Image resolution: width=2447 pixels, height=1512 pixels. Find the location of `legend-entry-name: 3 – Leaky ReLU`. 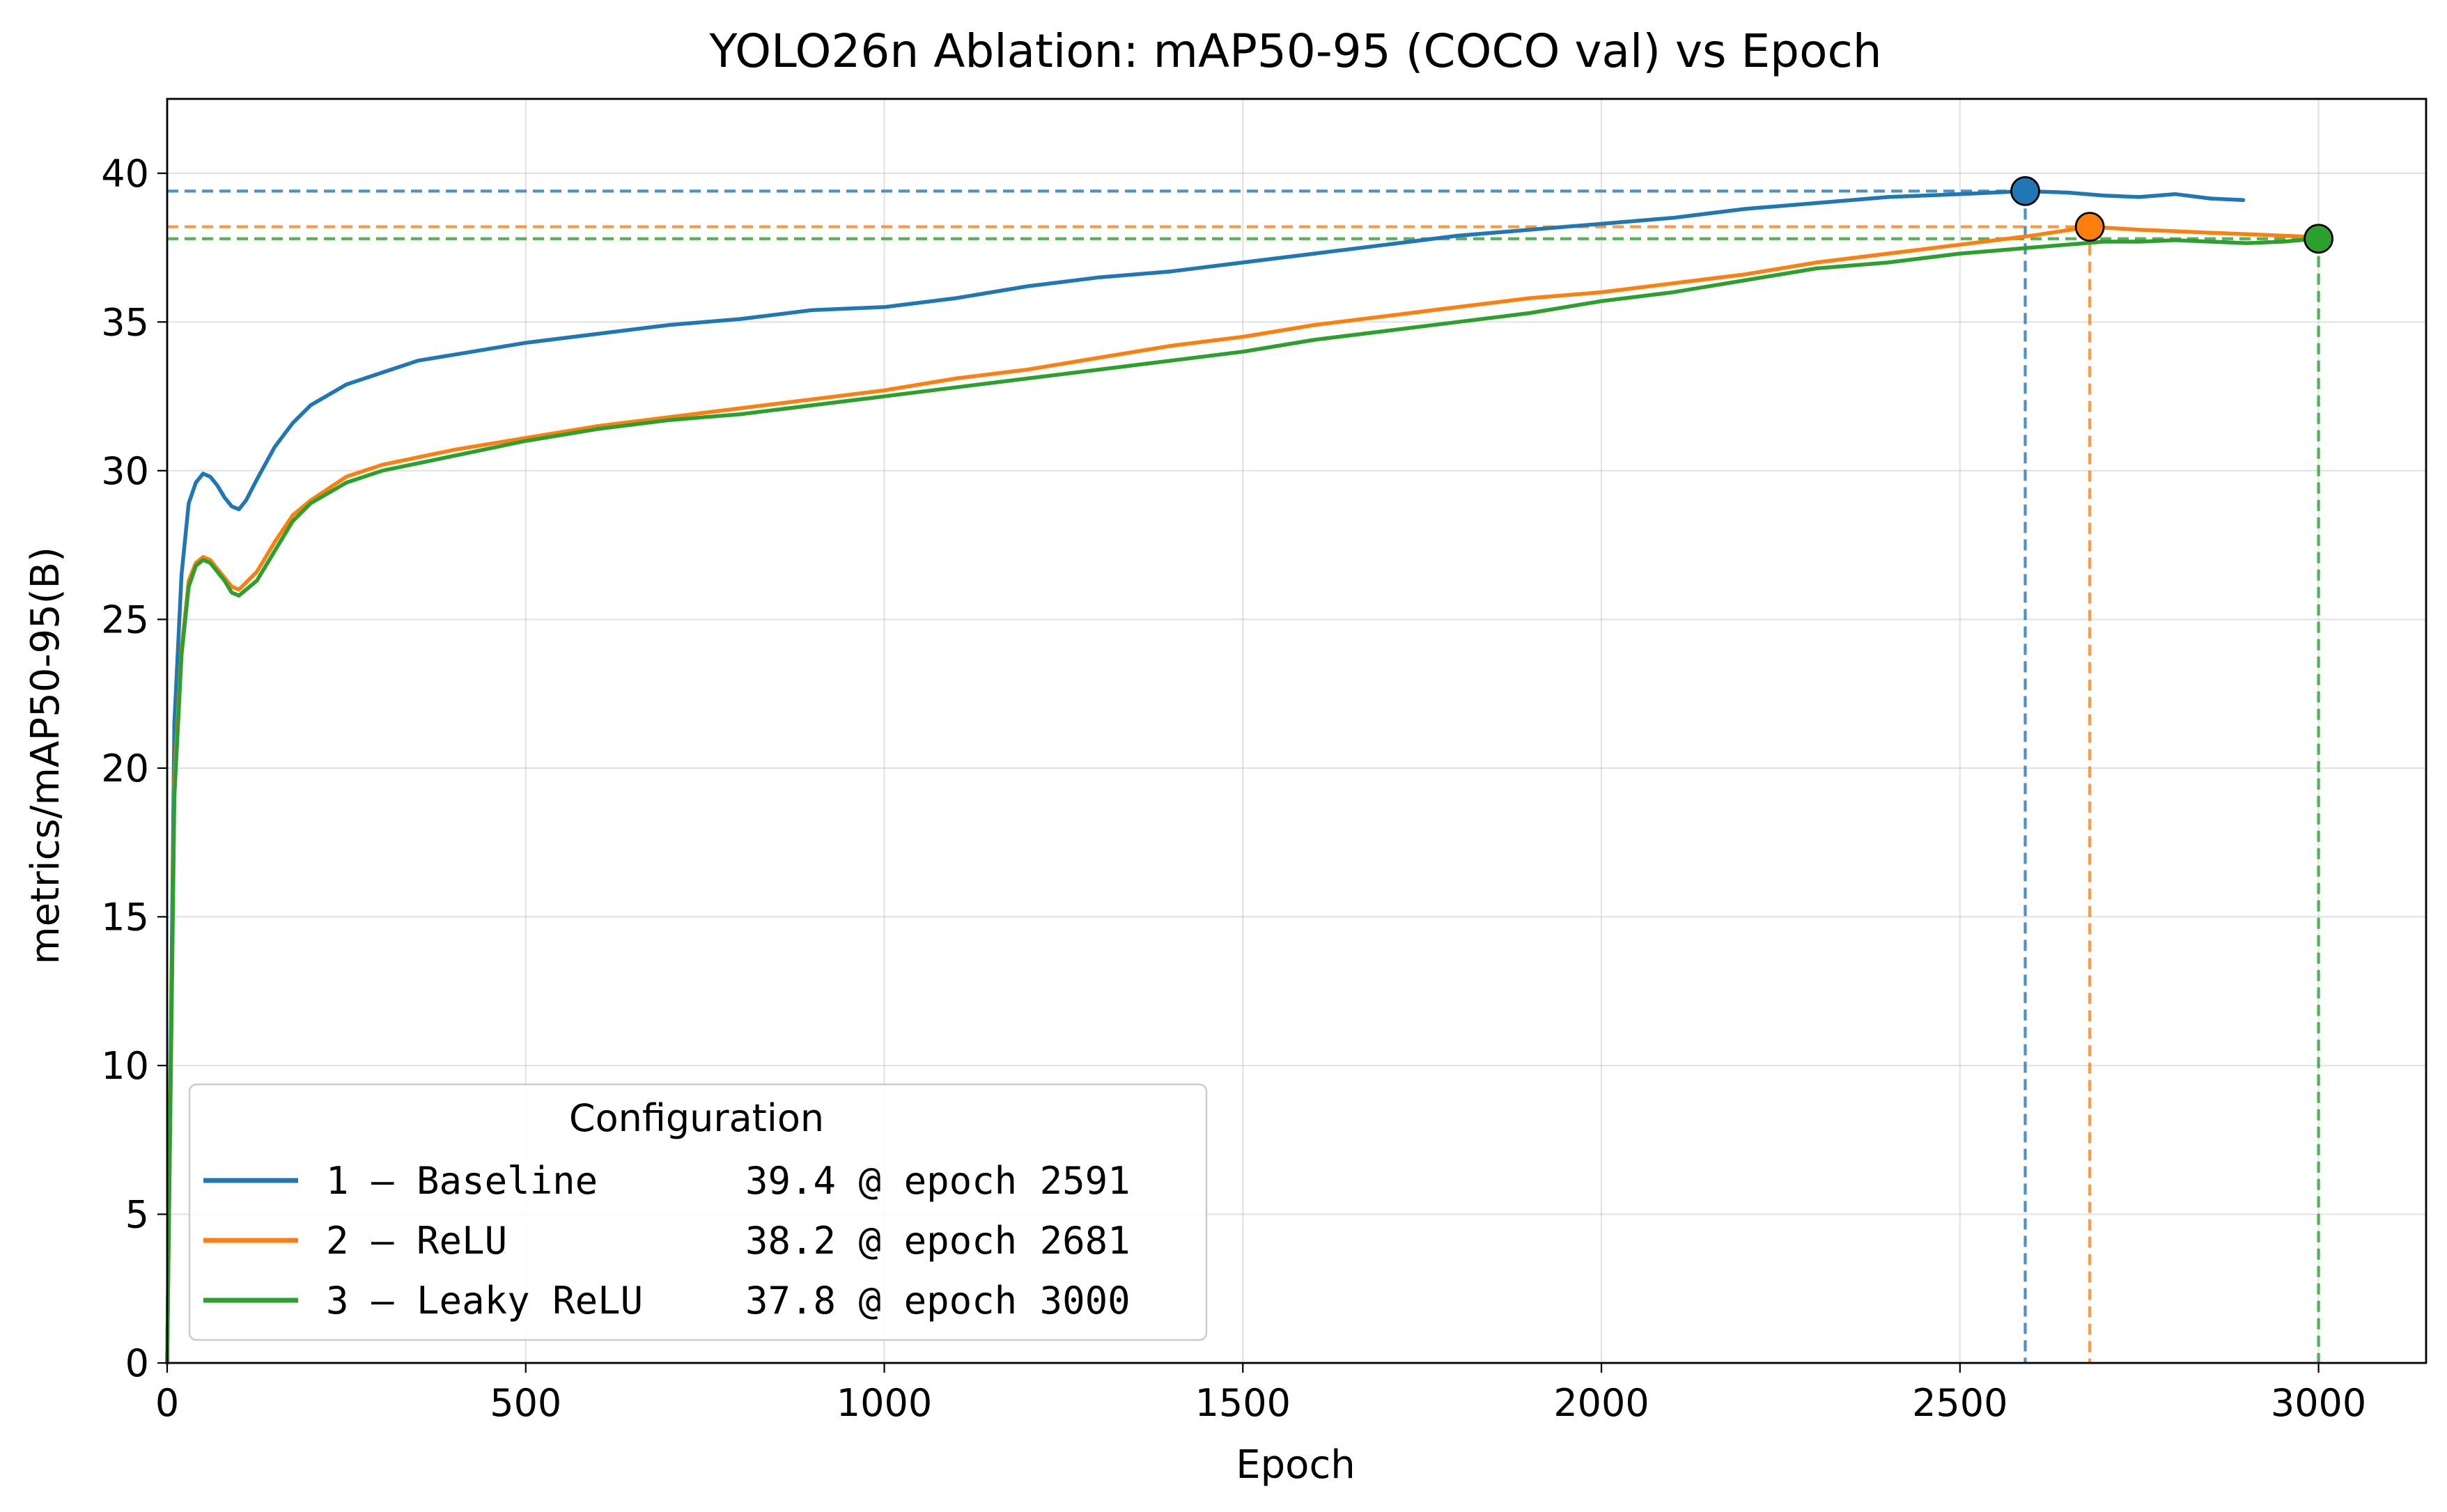

legend-entry-name: 3 – Leaky ReLU is located at coordinates (484, 1301).